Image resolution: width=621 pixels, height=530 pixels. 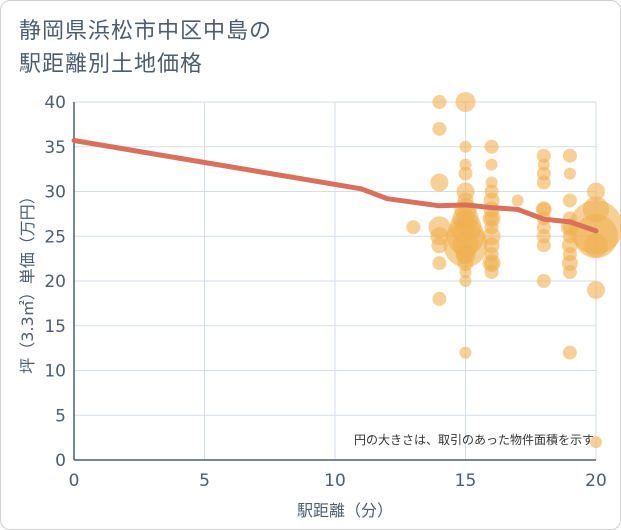 What do you see at coordinates (55, 372) in the screenshot?
I see `y-tick-label-2: 10` at bounding box center [55, 372].